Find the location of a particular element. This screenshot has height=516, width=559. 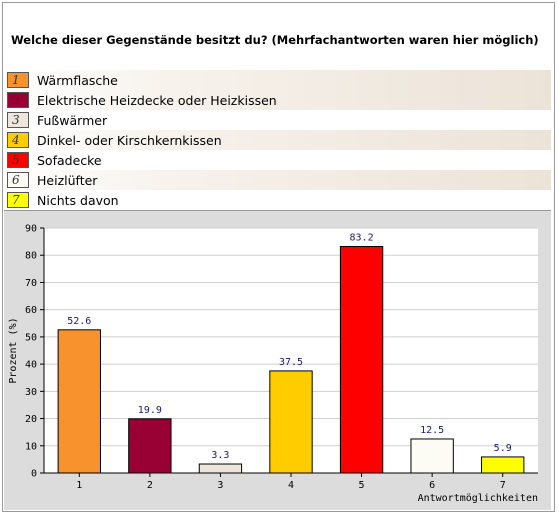

y-tick-label: 20 is located at coordinates (31, 419).